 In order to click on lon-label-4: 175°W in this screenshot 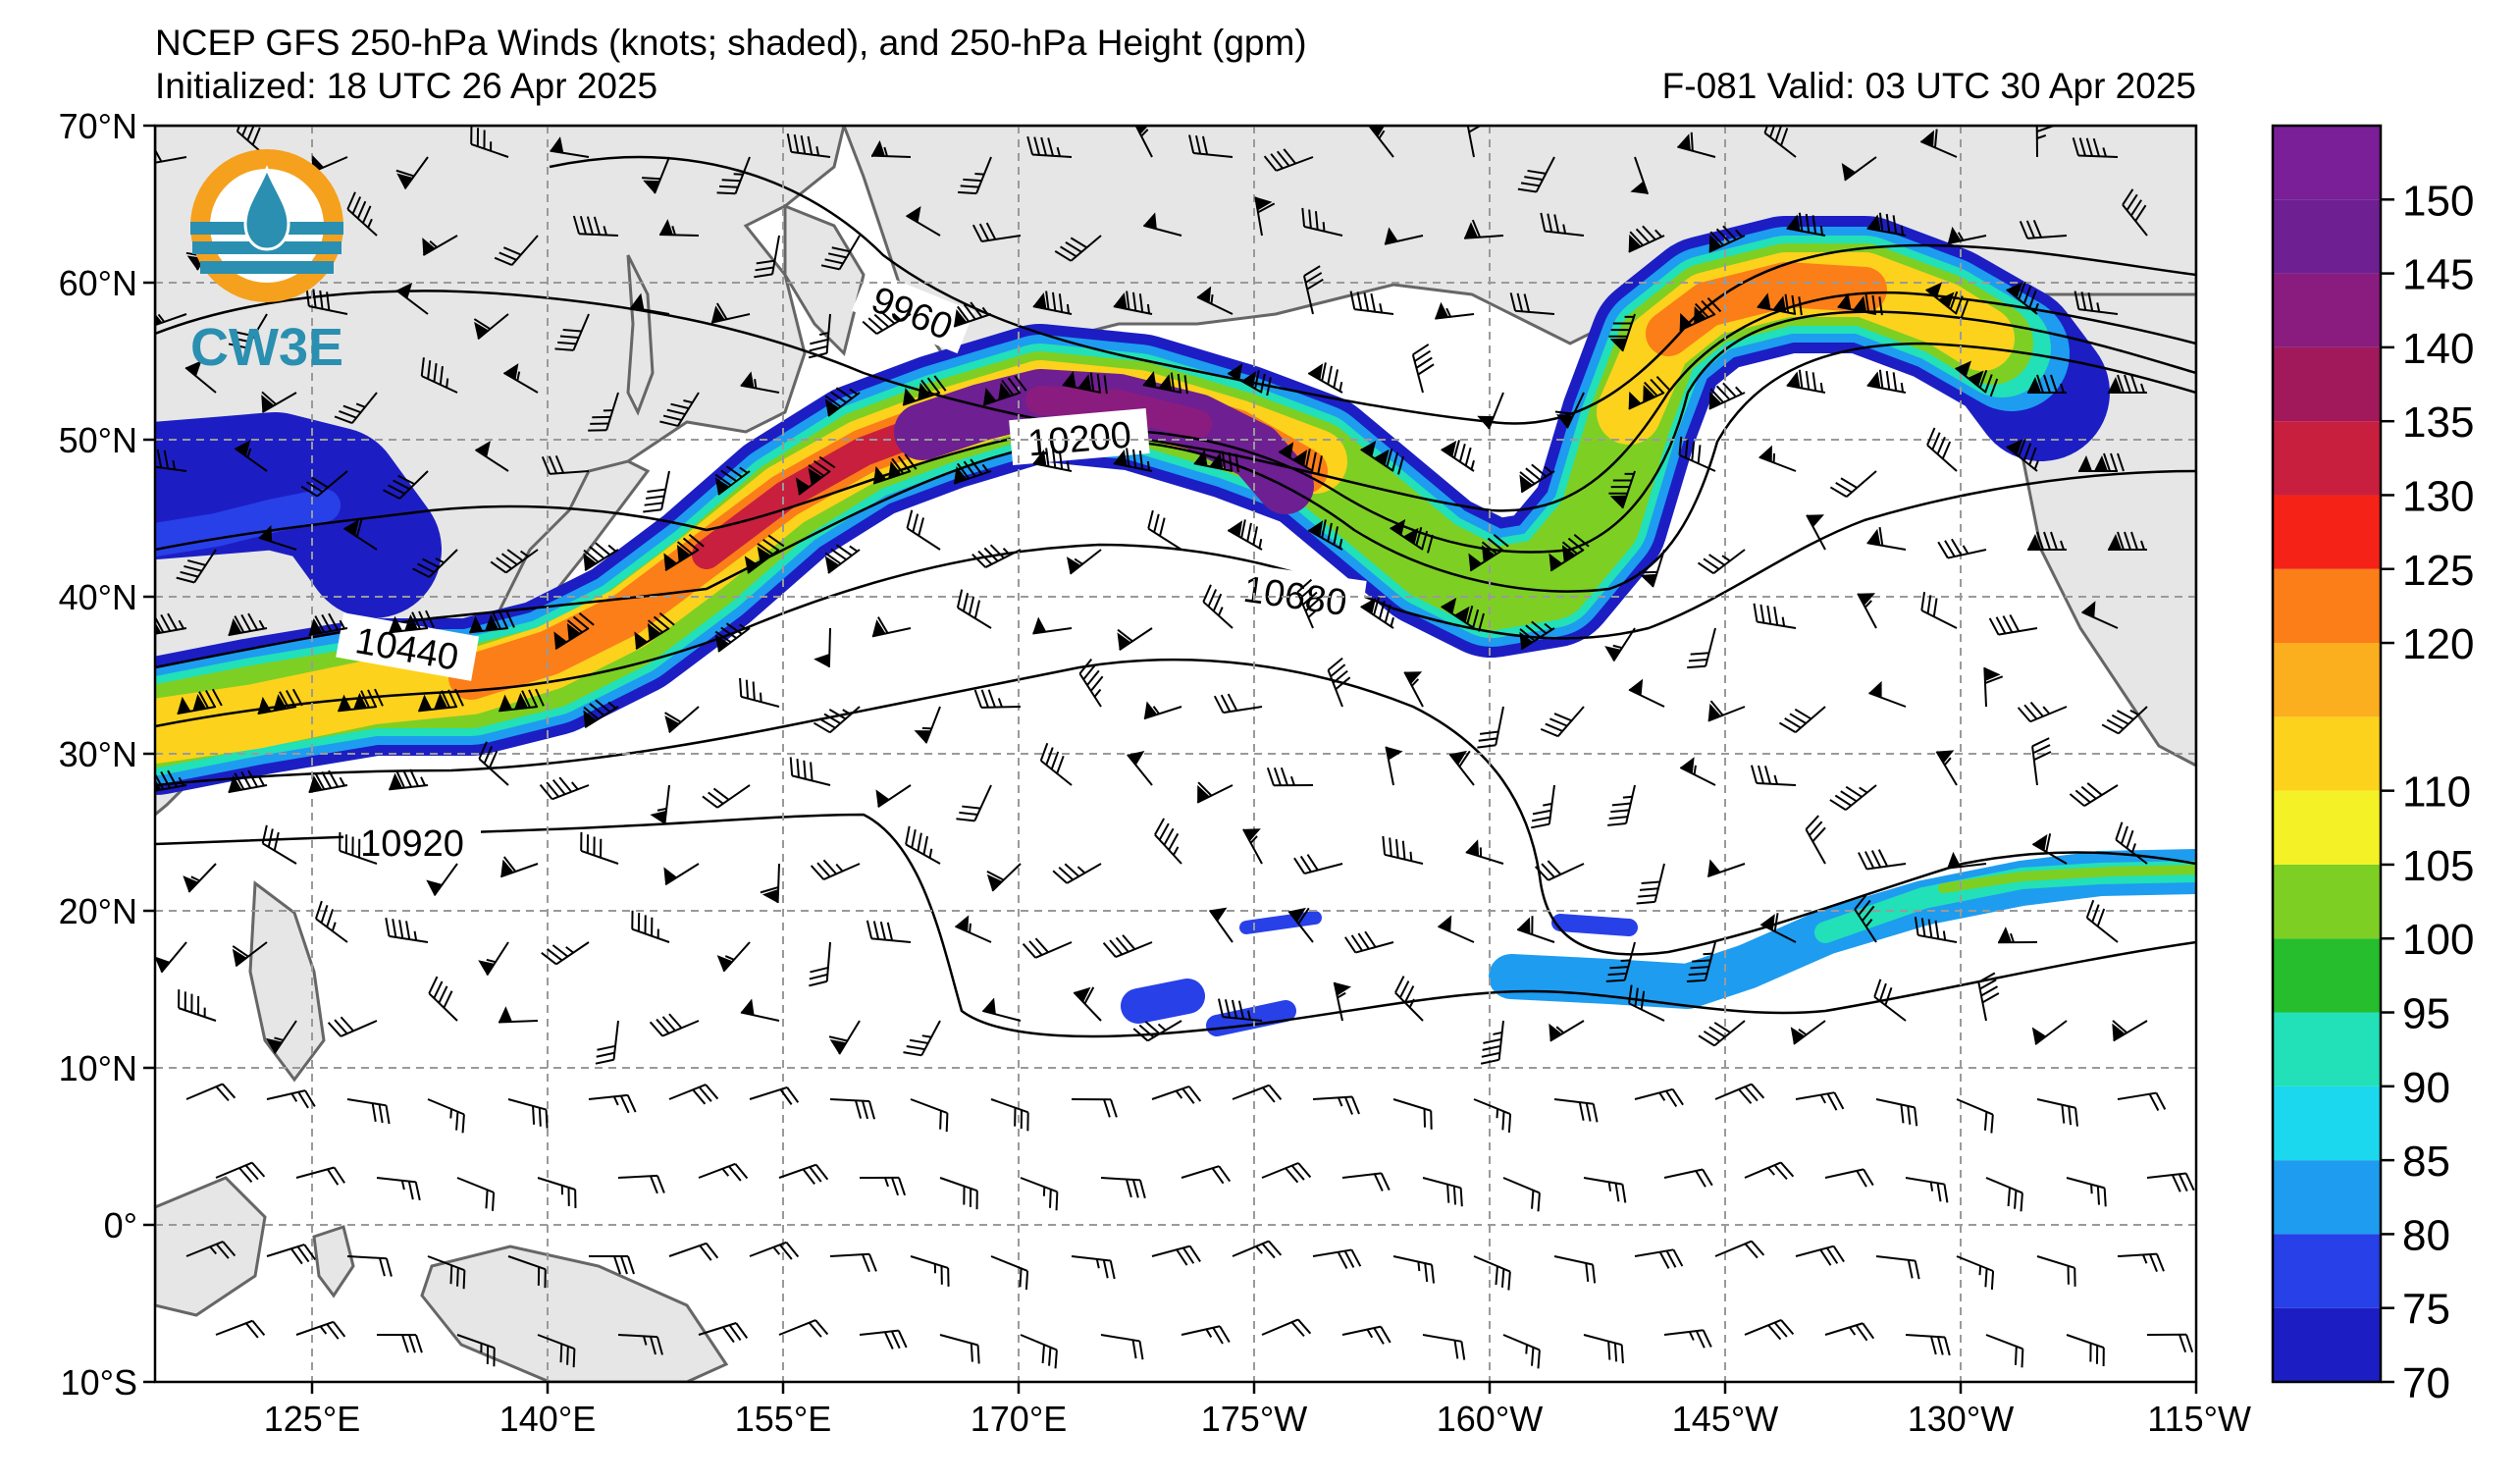, I will do `click(1254, 1419)`.